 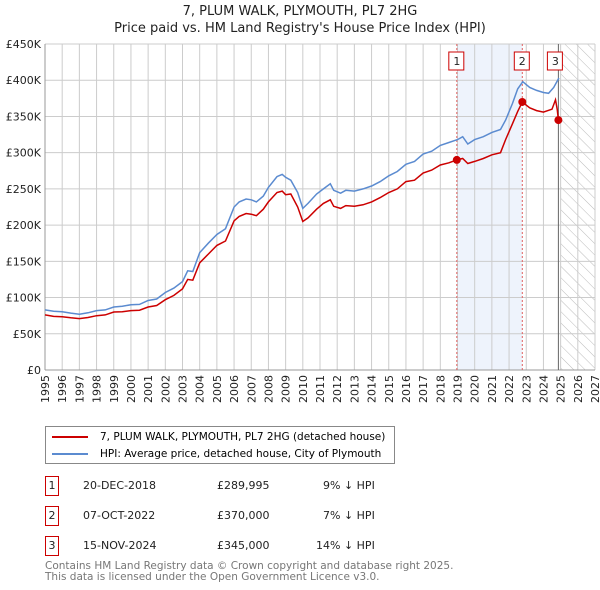 I want to click on y-tick-label: £0, so click(x=34, y=370).